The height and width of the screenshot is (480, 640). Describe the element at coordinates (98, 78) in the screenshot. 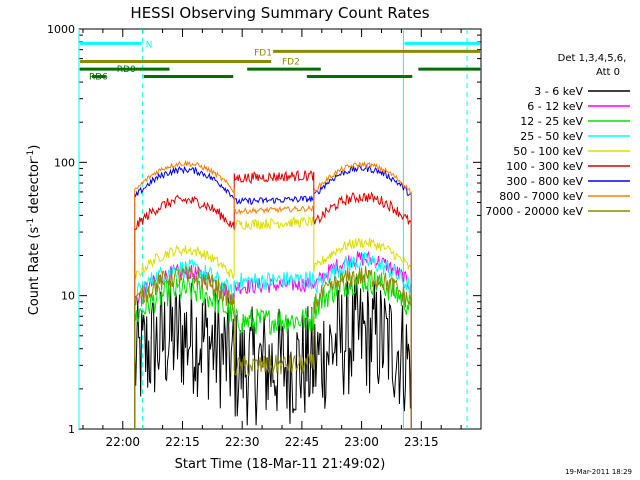

I see `rd6-flag-label: RD6` at that location.